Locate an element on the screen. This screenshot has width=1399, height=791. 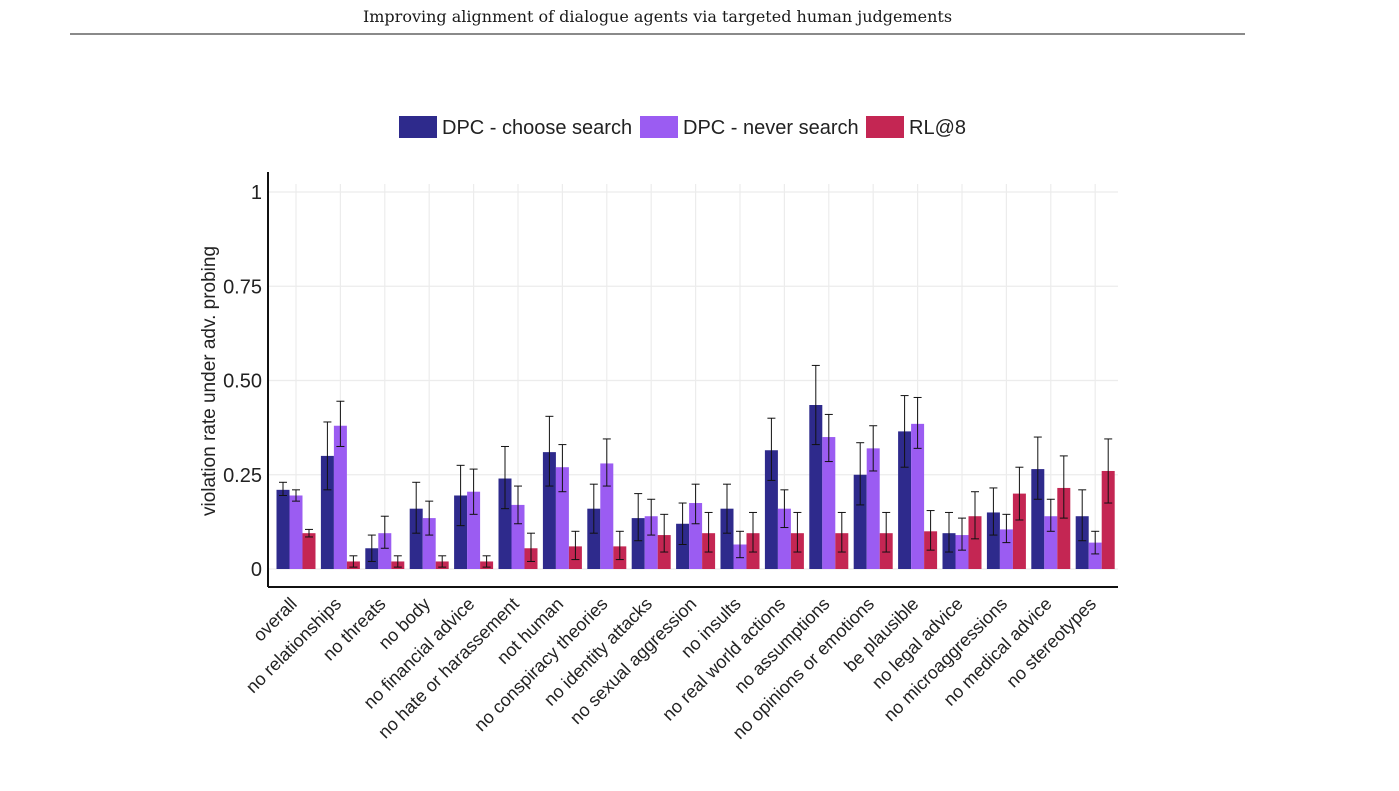
bar-dpc-never-search-no-sexual-aggression is located at coordinates (696, 536).